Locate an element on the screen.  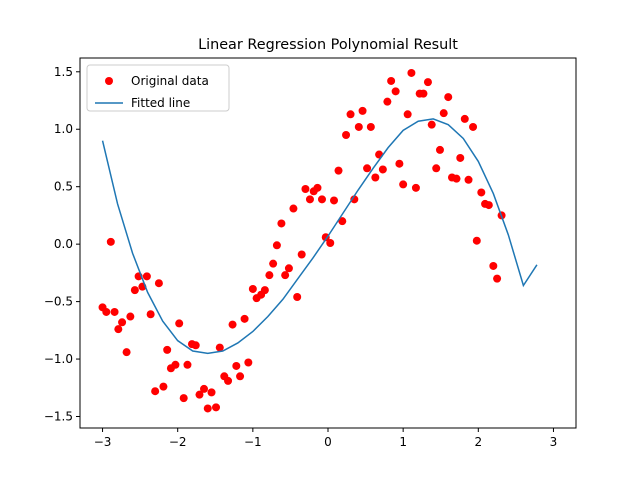
chart-title: Linear Regression Polynomial Result is located at coordinates (328, 45).